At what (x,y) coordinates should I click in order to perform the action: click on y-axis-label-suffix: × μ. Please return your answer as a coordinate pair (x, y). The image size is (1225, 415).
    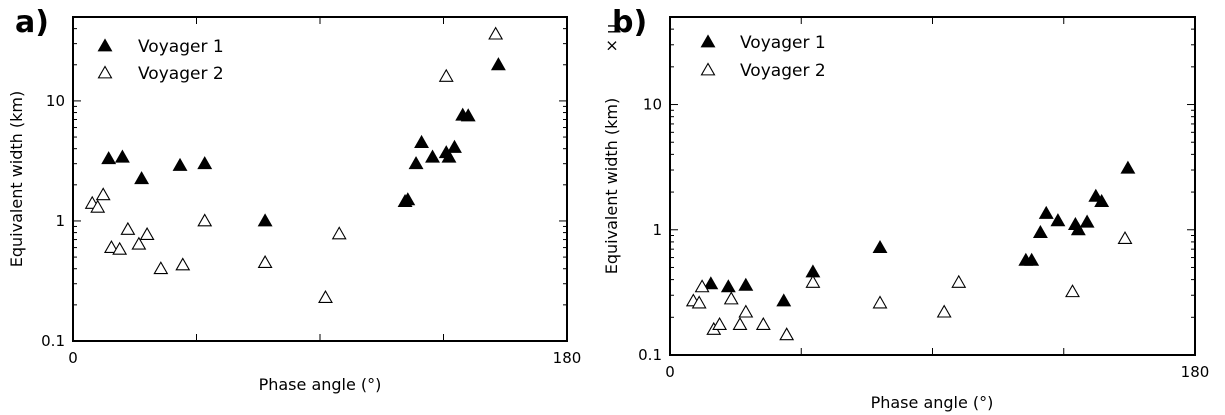
    Looking at the image, I should click on (611, 38).